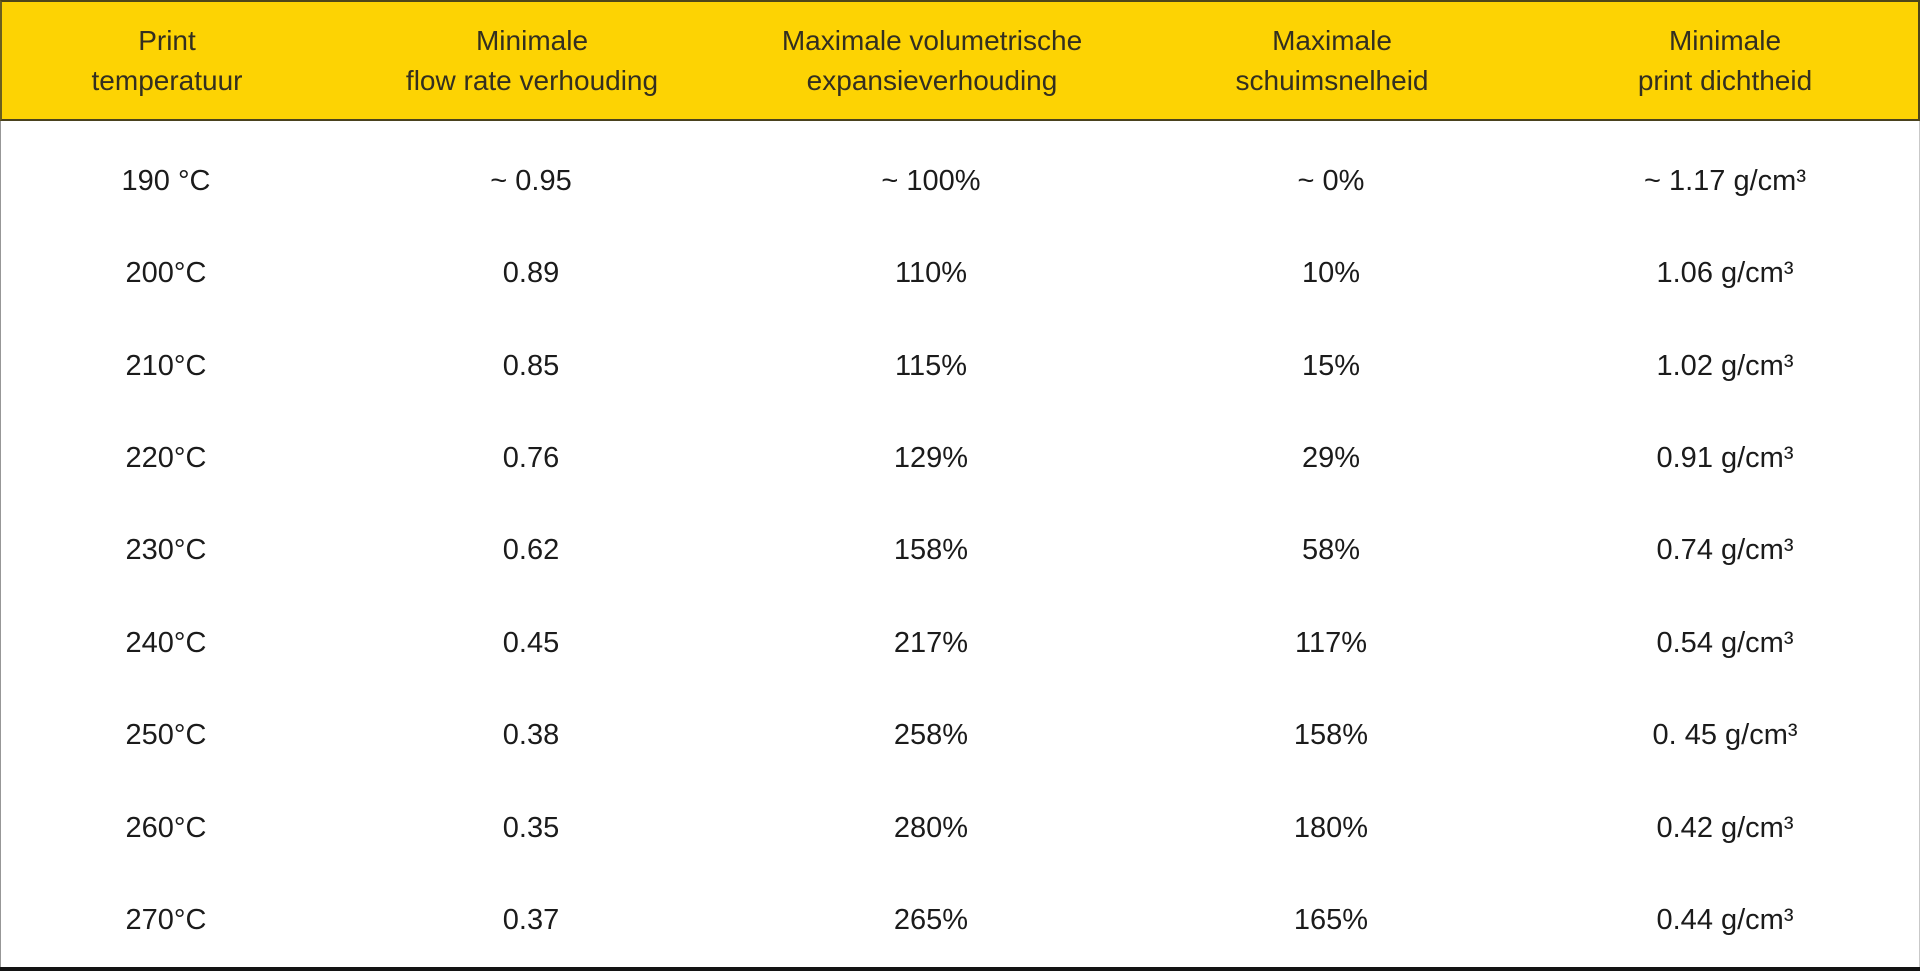  I want to click on cell-print-temperatuur: 240°C, so click(166, 642).